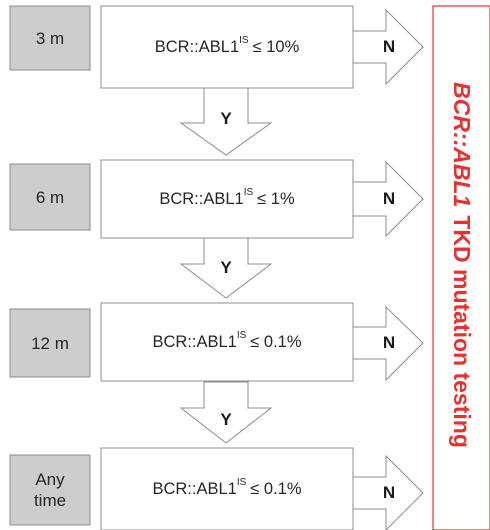  I want to click on time-label-any: Any time, so click(50, 490).